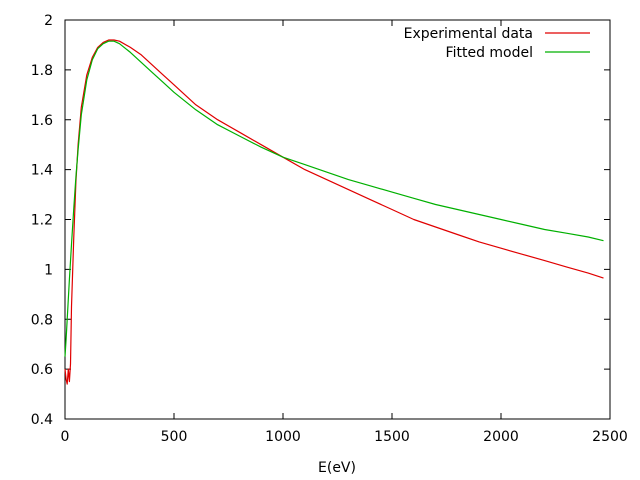  Describe the element at coordinates (48, 270) in the screenshot. I see `y-tick-label: 1` at that location.